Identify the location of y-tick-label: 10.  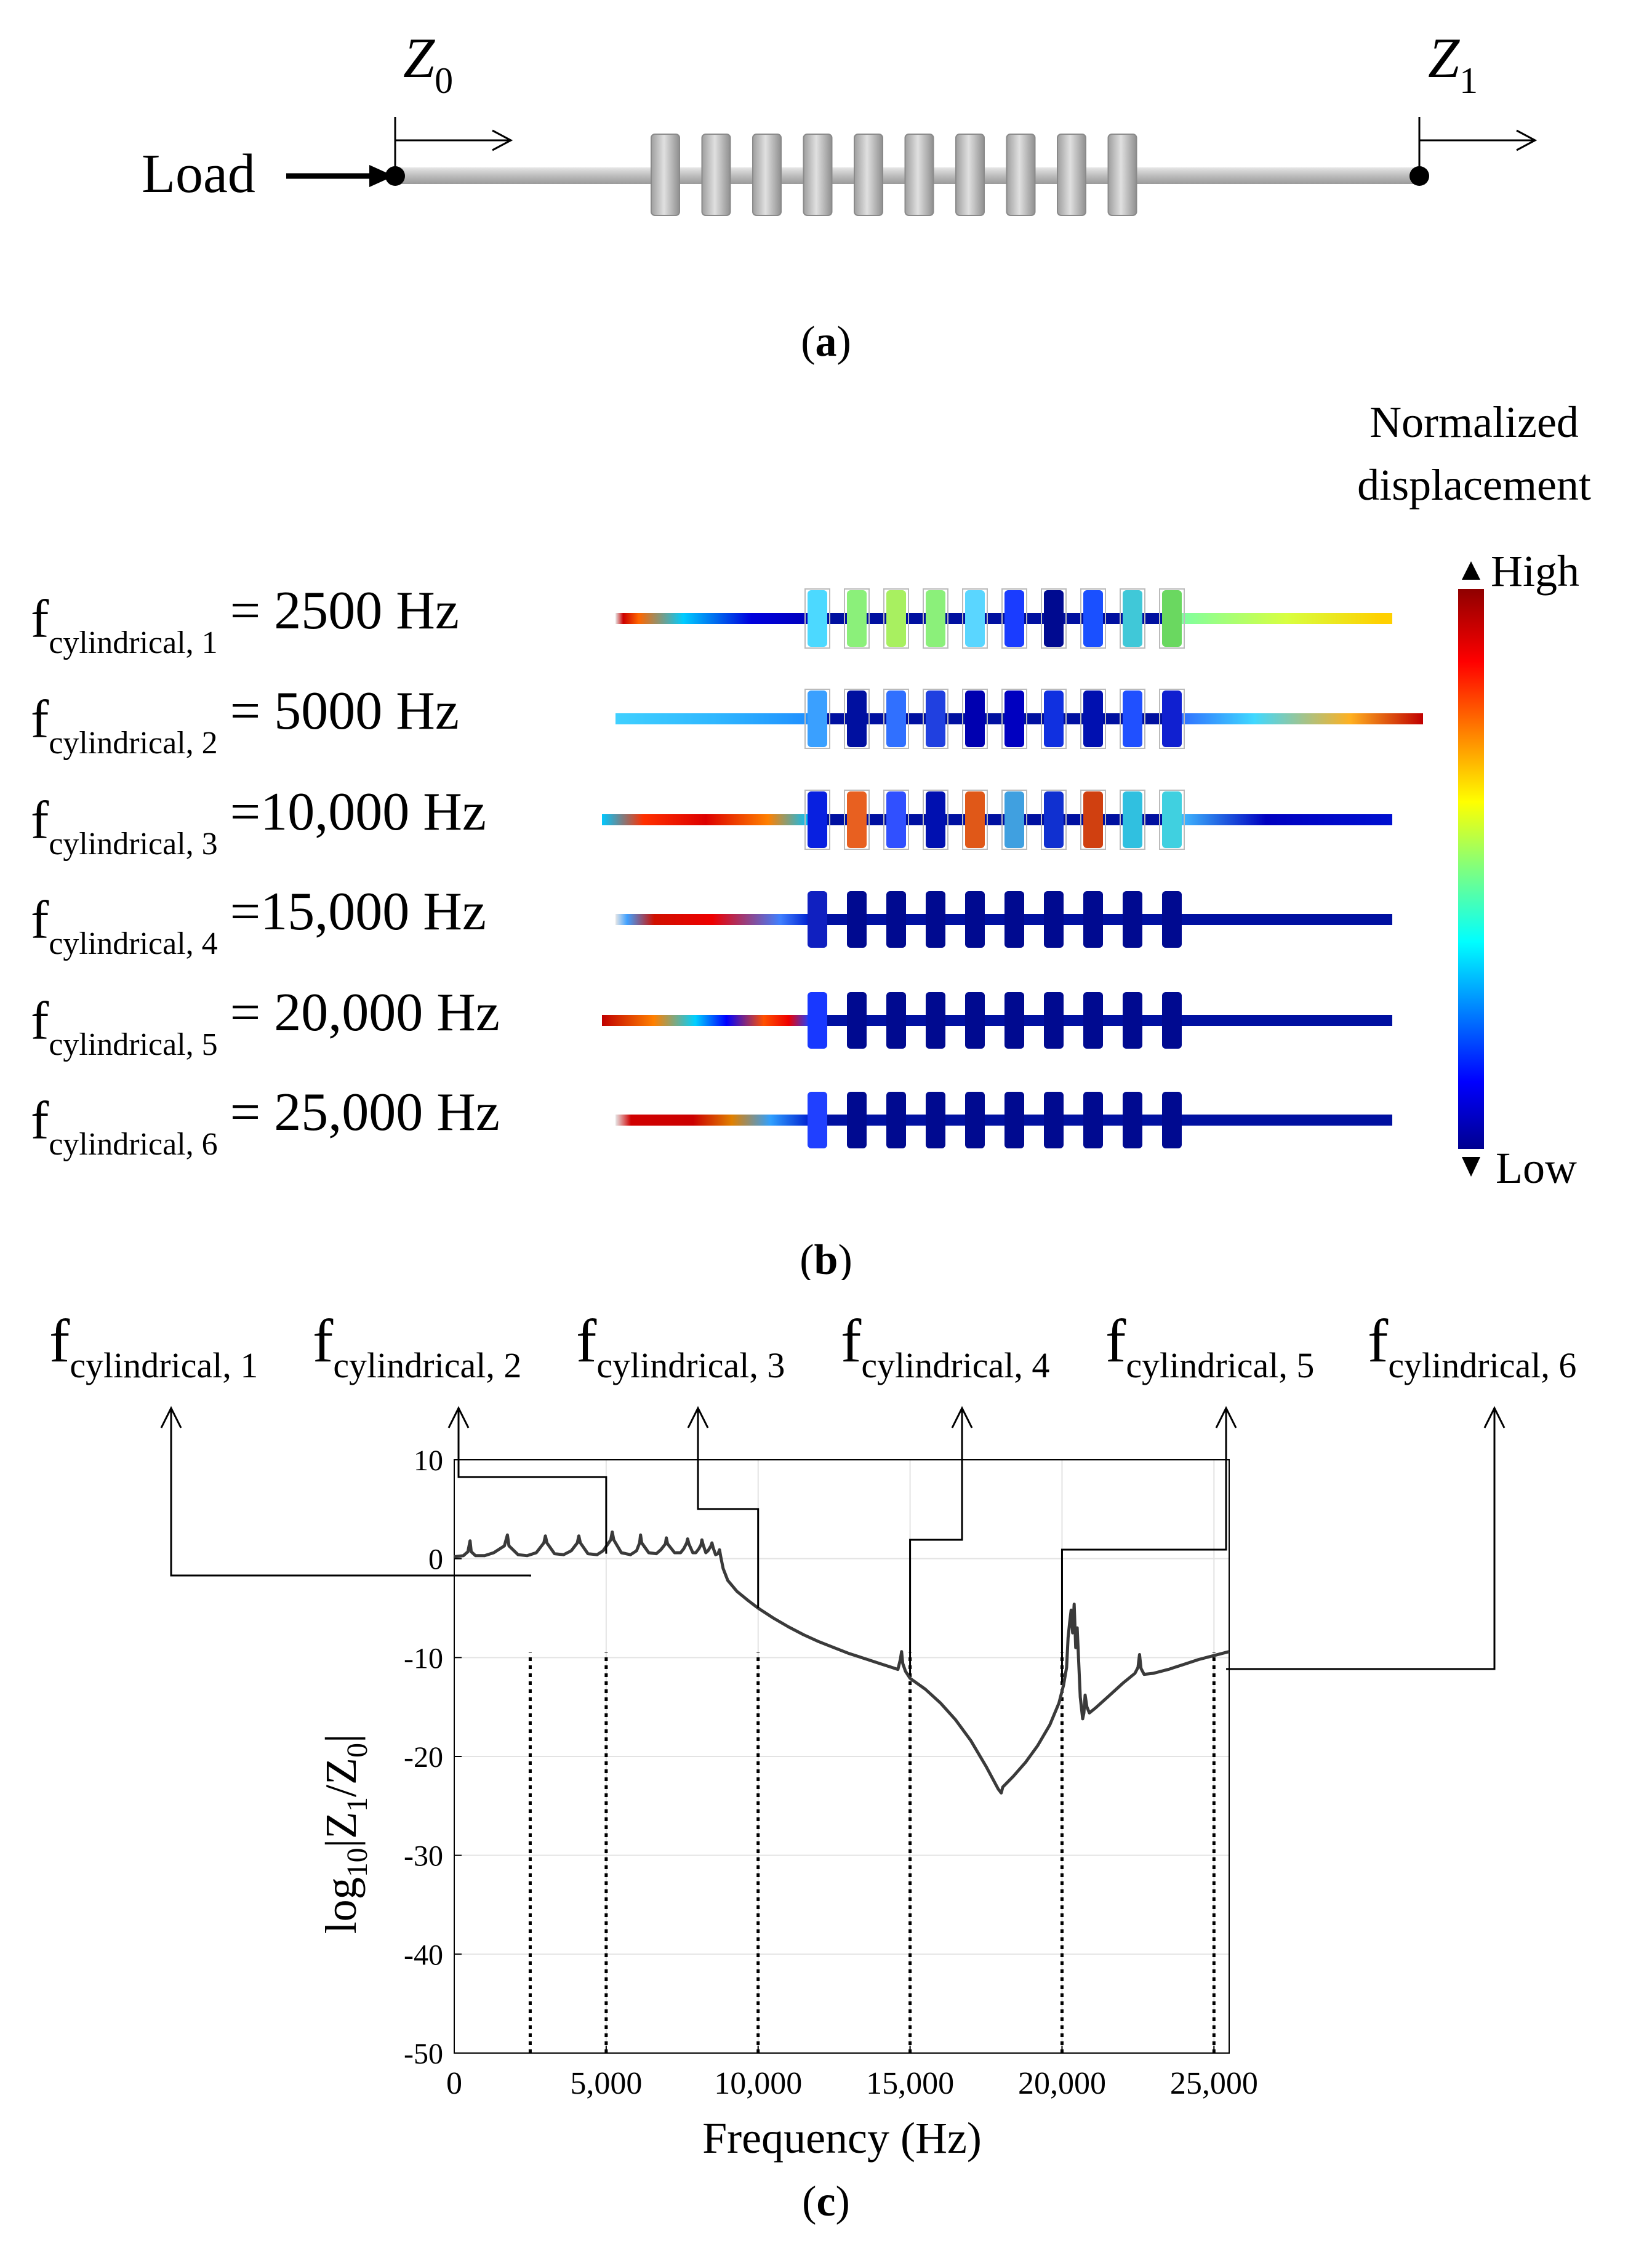
(428, 1460).